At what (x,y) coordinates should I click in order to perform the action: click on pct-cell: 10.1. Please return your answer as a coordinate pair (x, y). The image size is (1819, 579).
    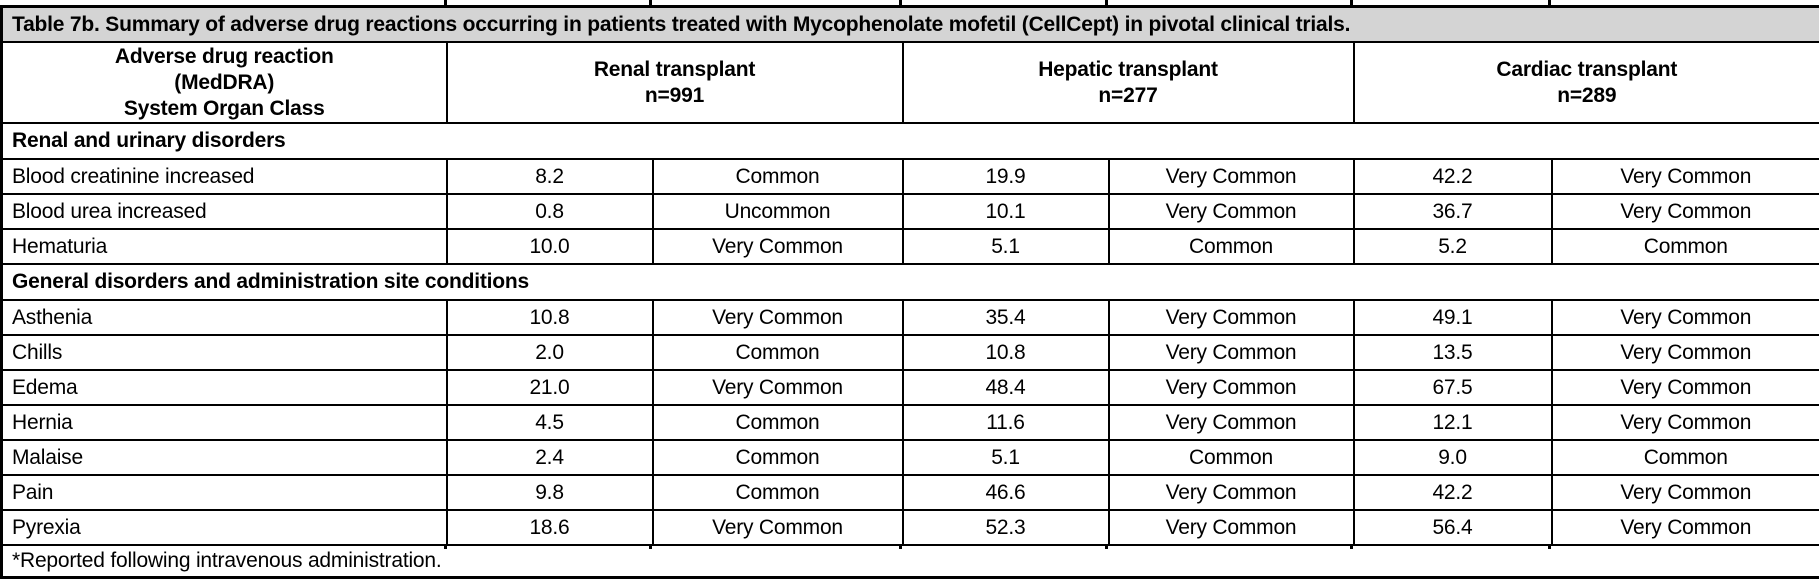
    Looking at the image, I should click on (1006, 211).